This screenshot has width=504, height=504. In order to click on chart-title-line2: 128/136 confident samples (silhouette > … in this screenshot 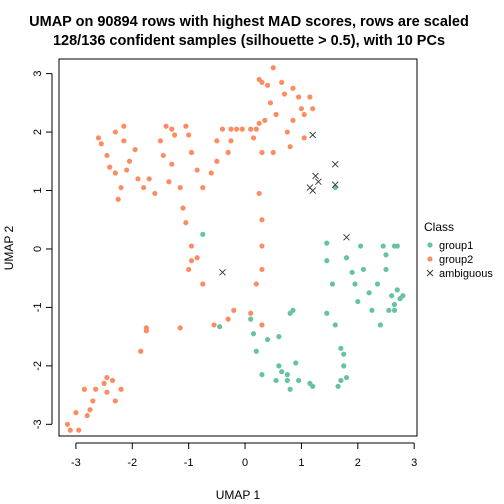, I will do `click(249, 41)`.